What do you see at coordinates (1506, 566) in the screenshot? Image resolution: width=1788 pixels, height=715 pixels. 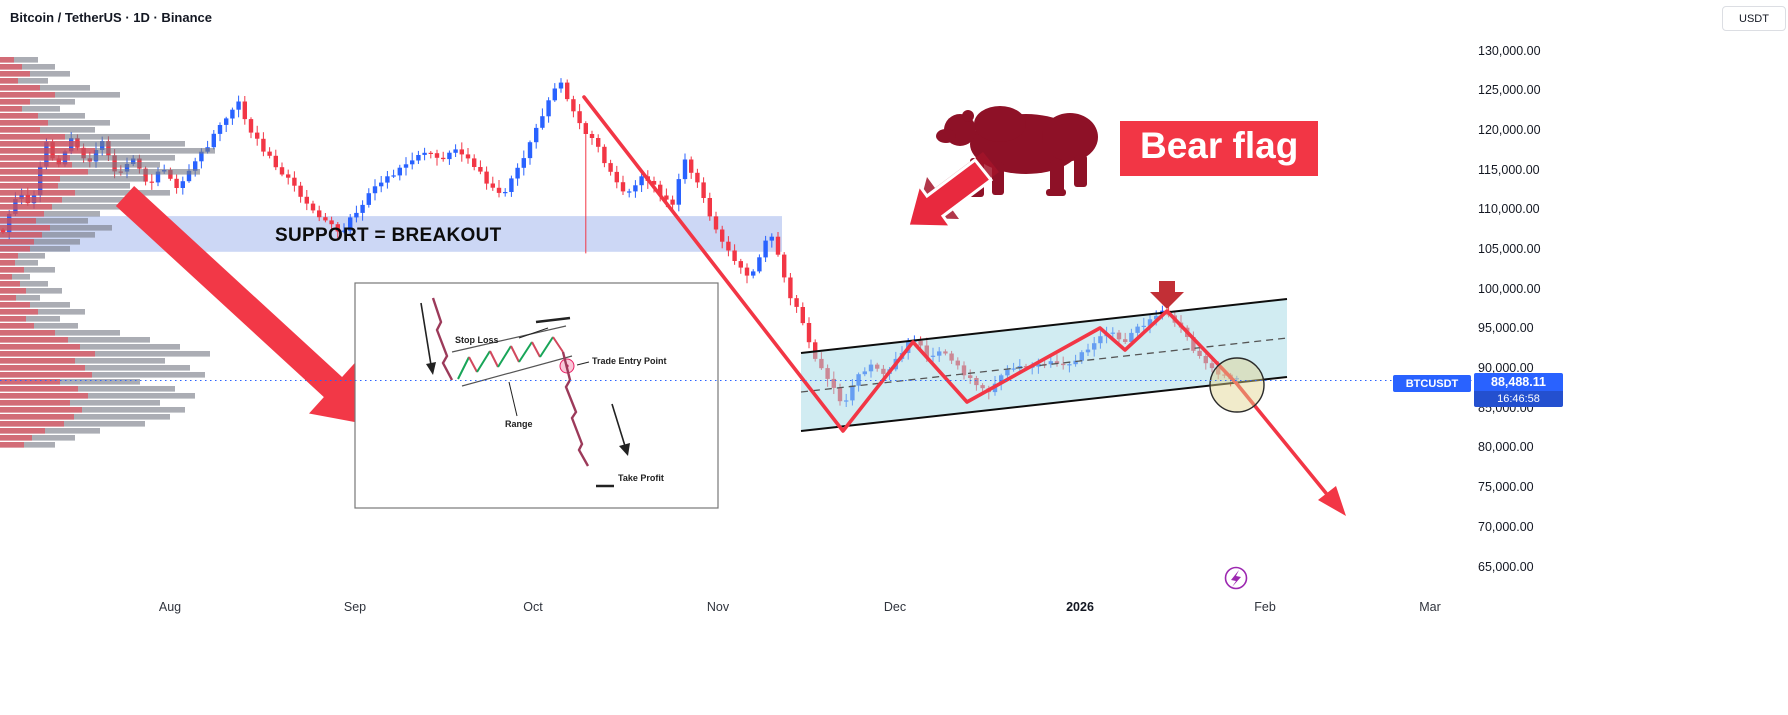 I see `price-axis-label: 65,000.00` at bounding box center [1506, 566].